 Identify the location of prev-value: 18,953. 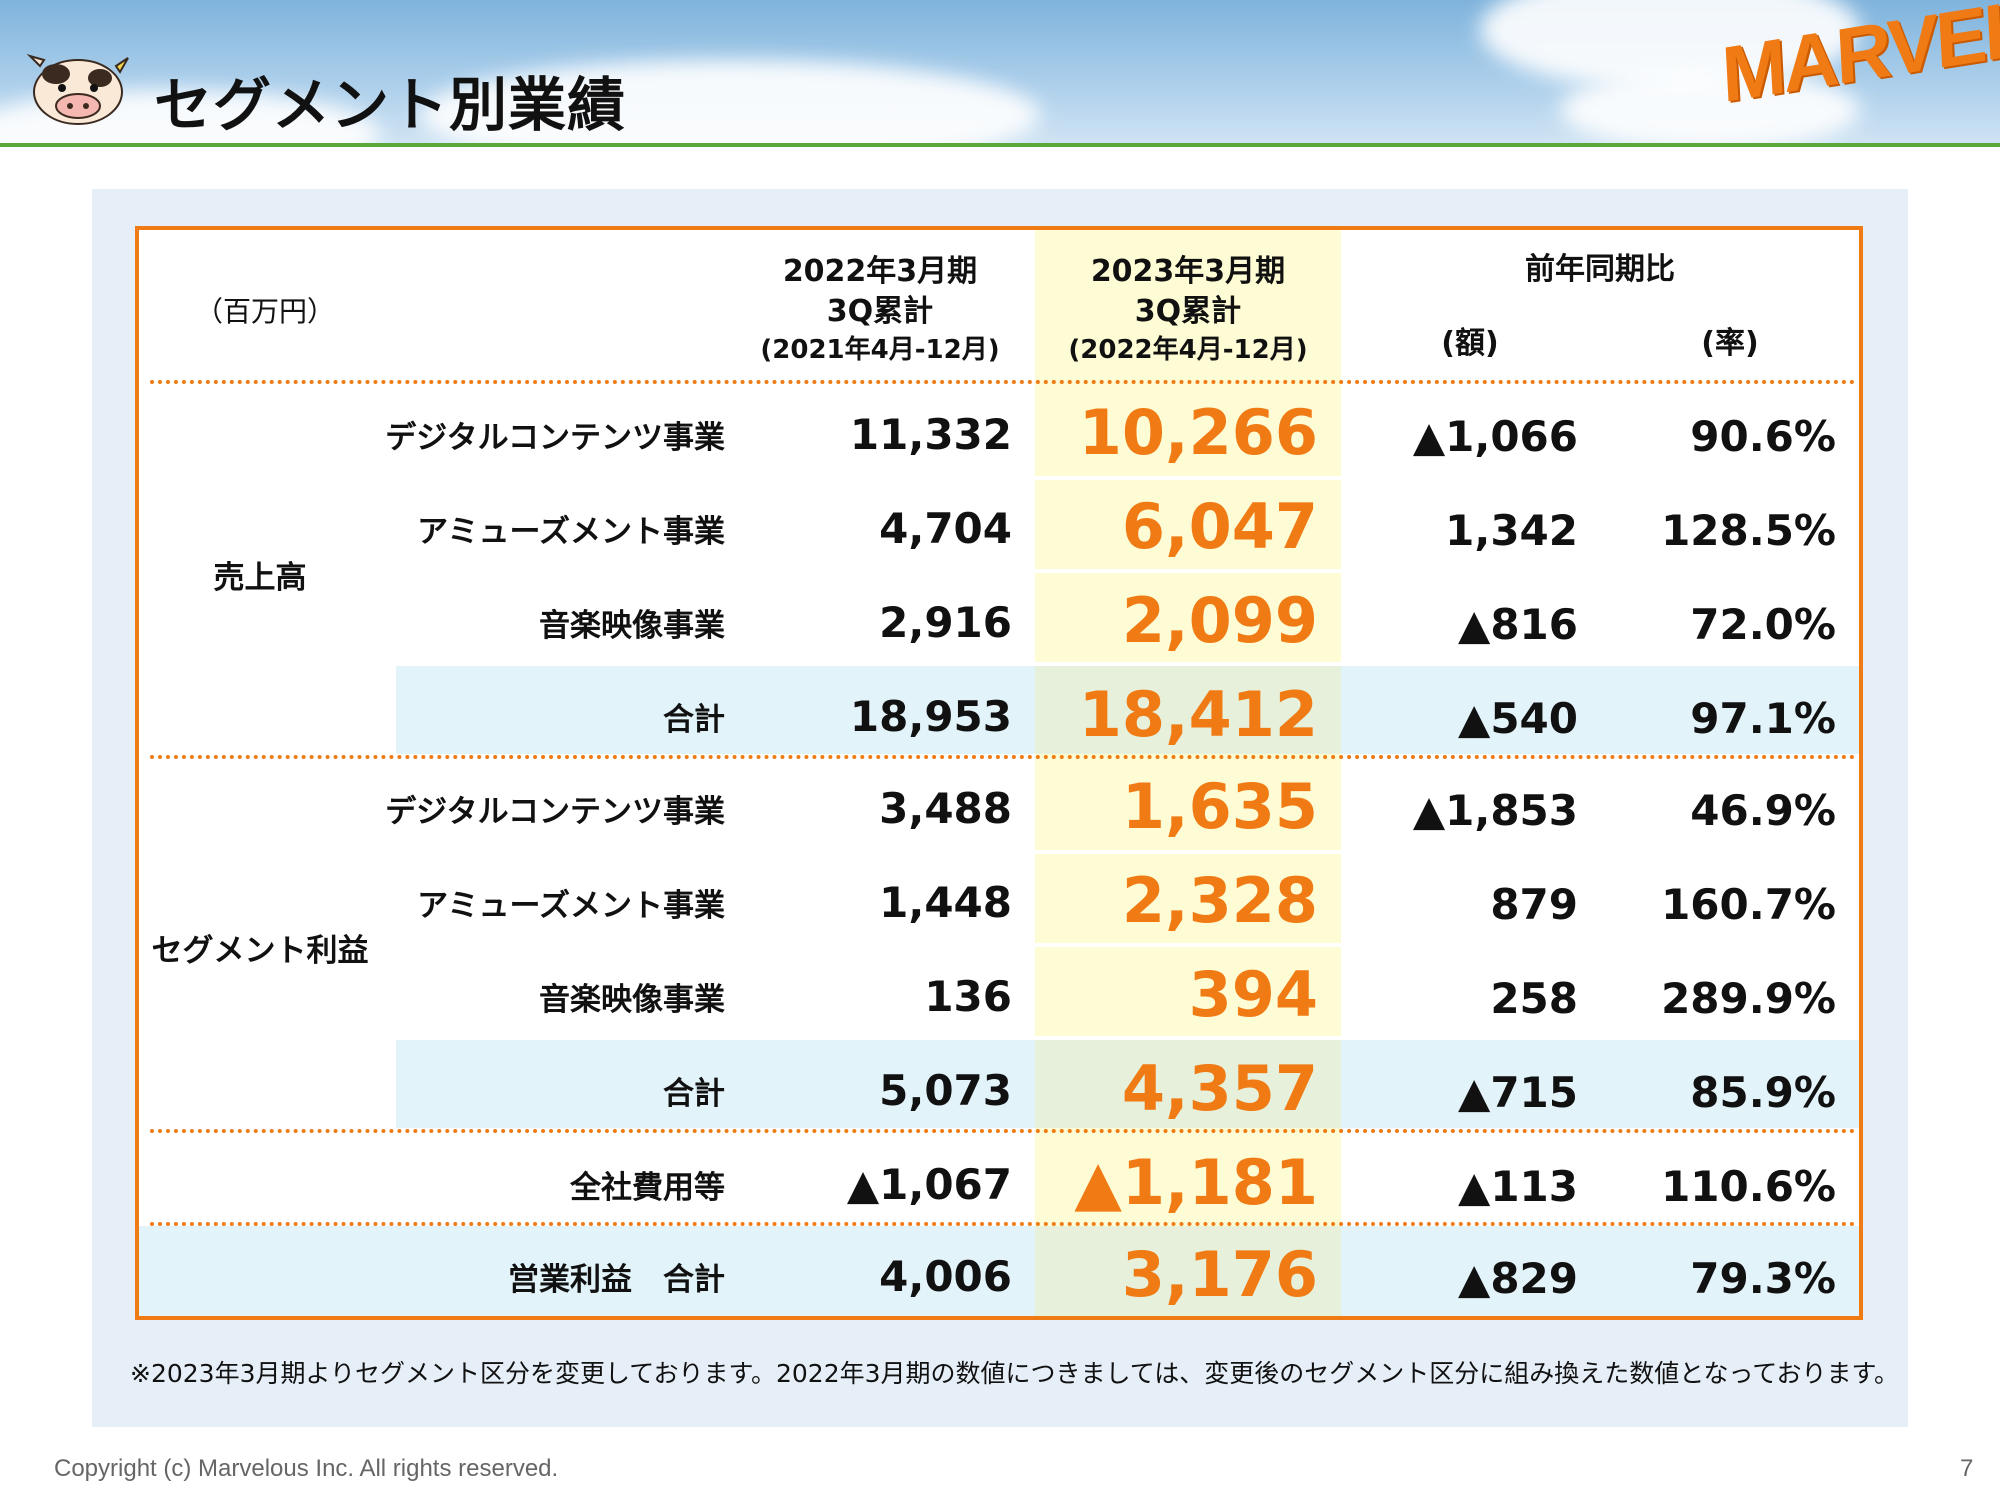
(930, 716).